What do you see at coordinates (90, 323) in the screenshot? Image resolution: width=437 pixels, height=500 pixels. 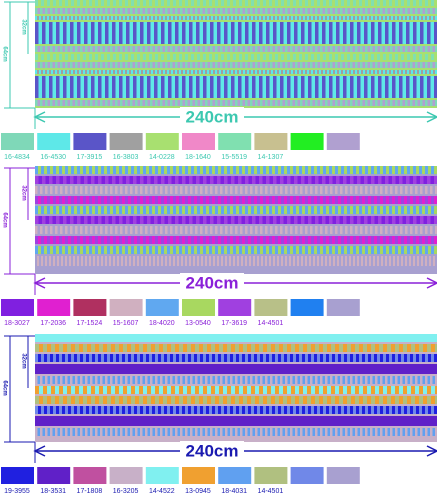 I see `swatch-code: 17-1524` at bounding box center [90, 323].